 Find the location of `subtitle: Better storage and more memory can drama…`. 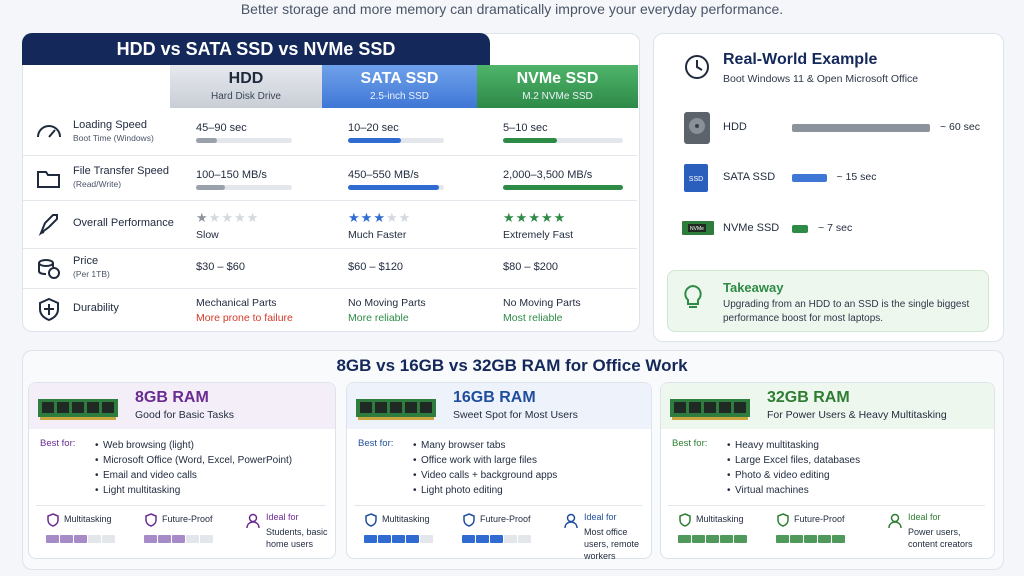

subtitle: Better storage and more memory can drama… is located at coordinates (512, 9).